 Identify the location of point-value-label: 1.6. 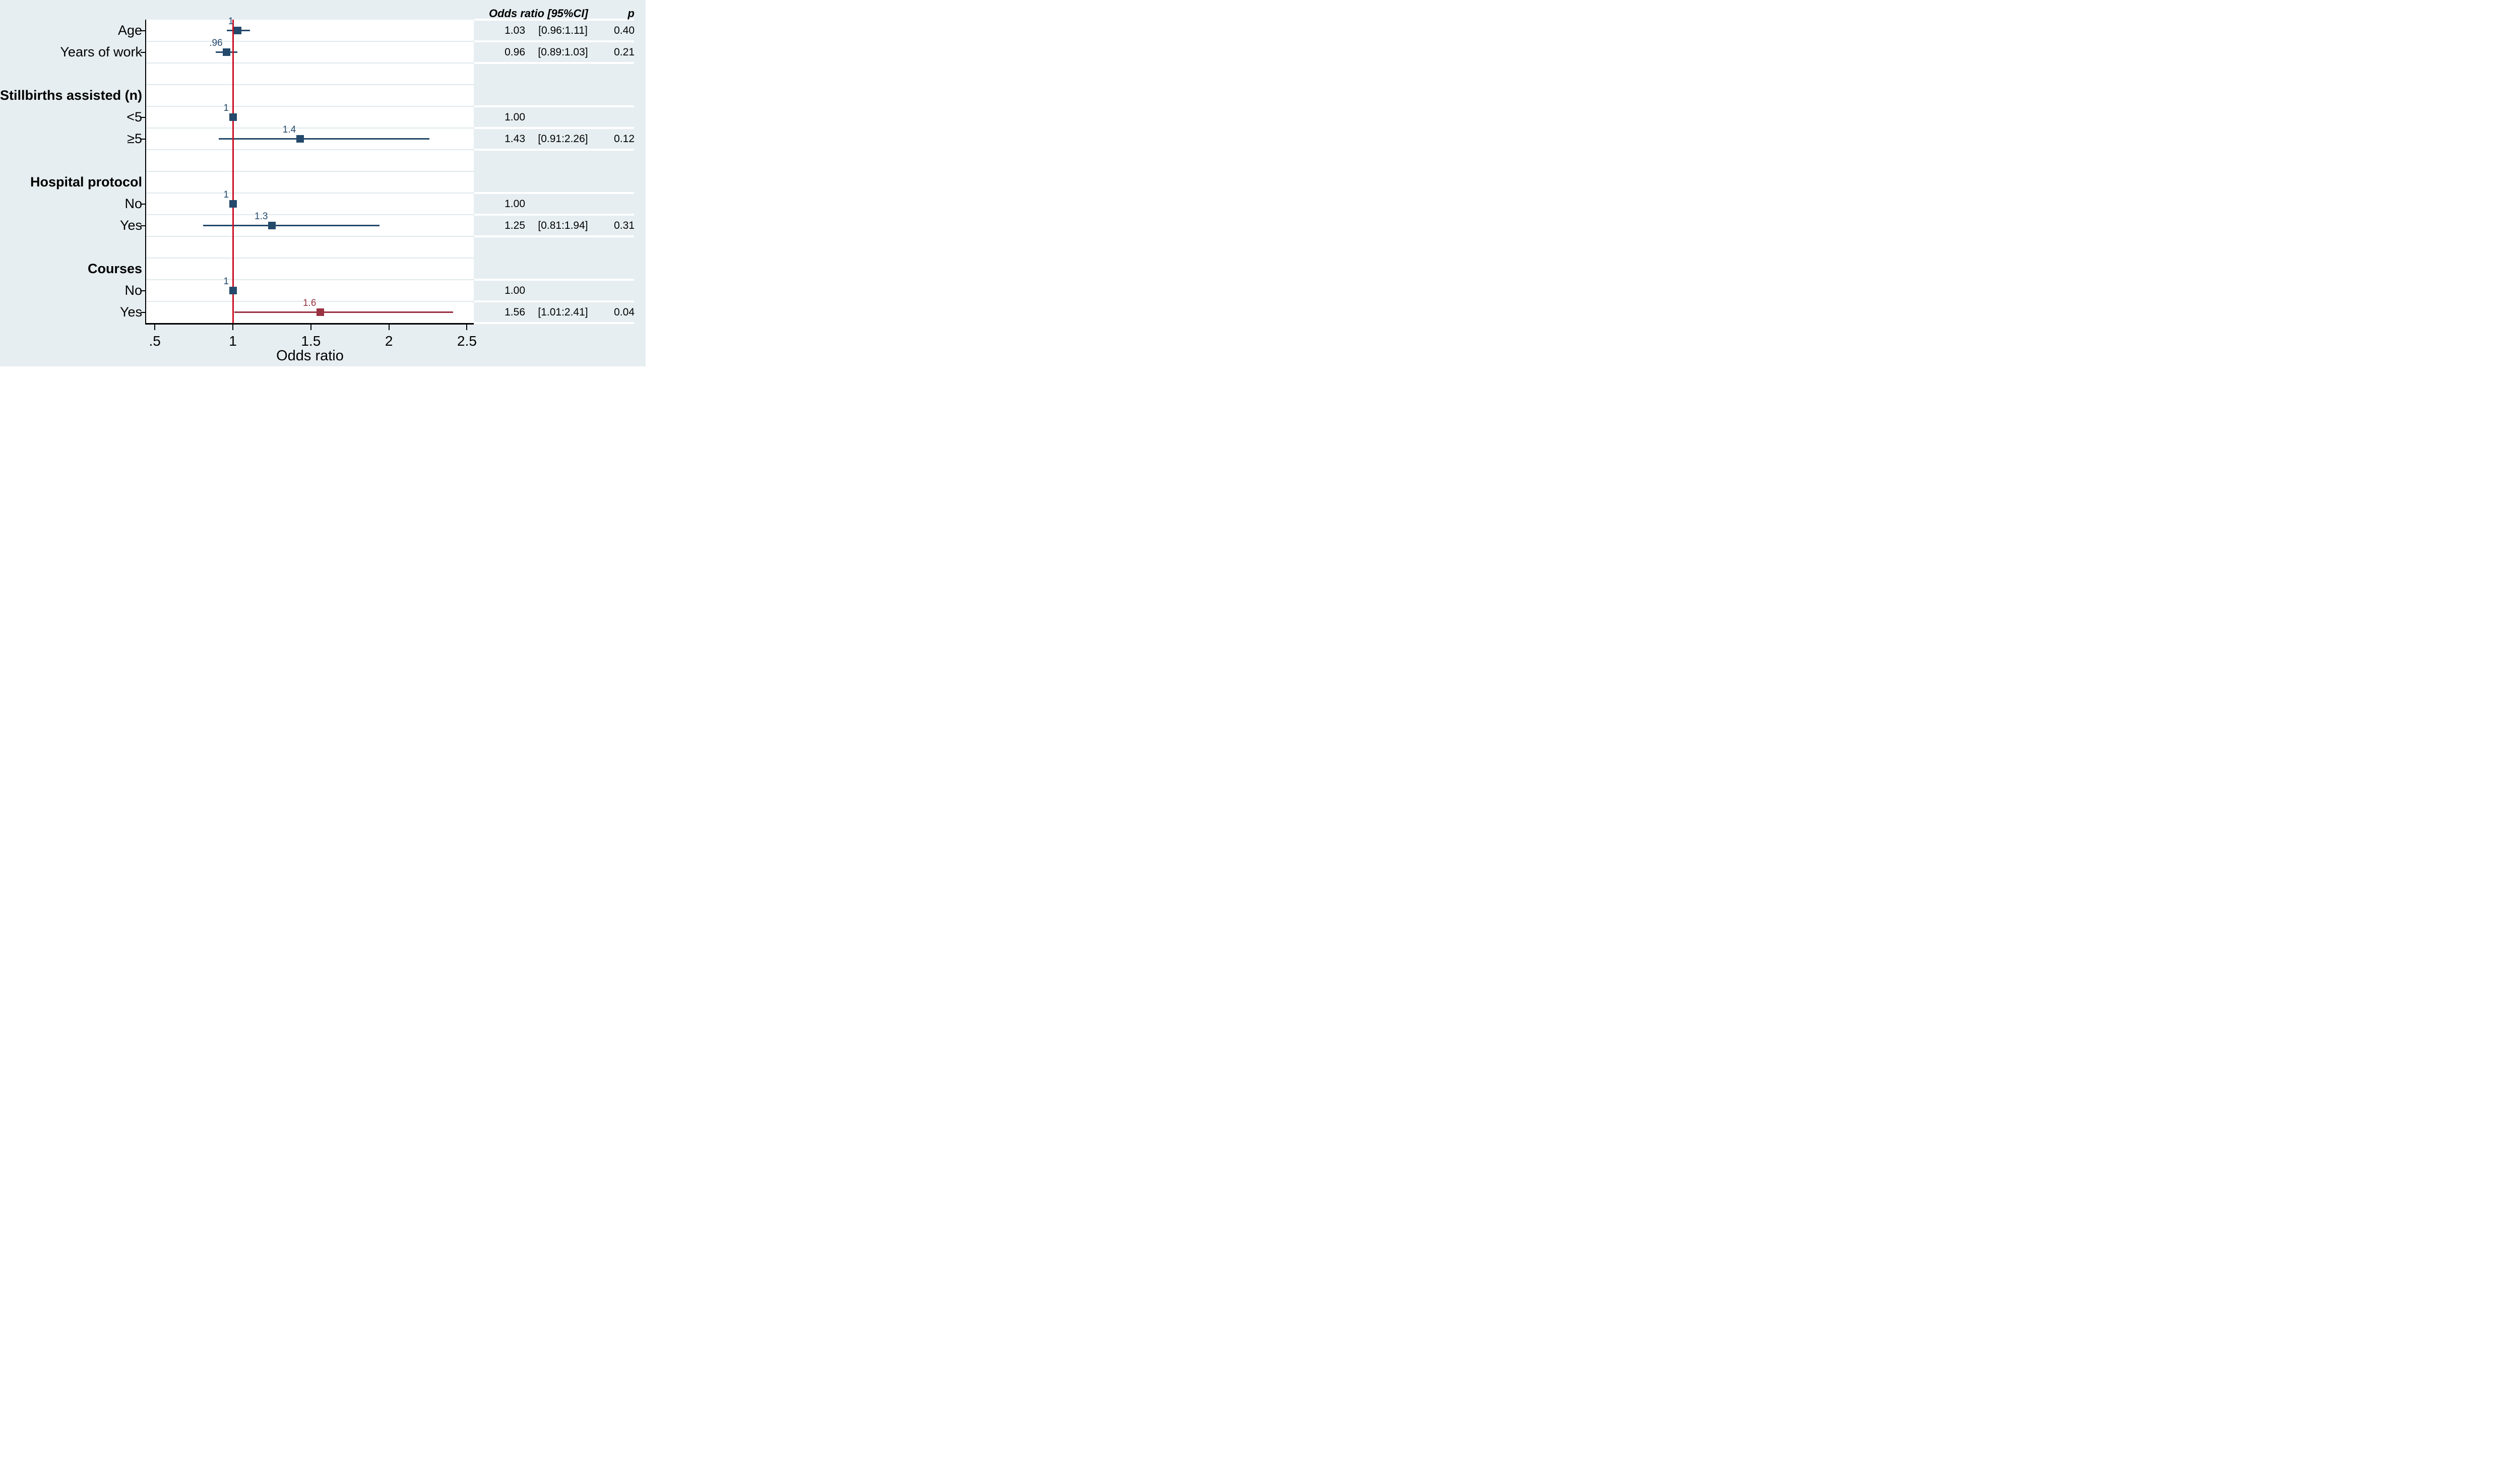
(309, 302).